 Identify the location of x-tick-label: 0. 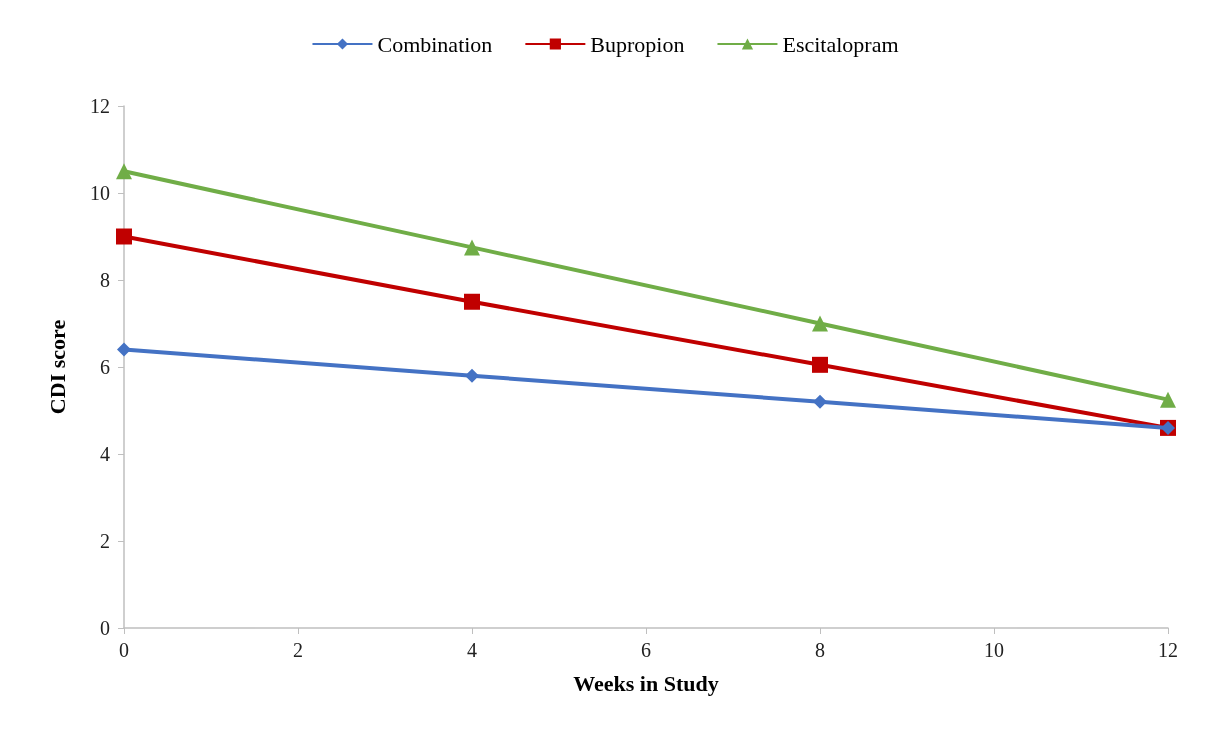
(124, 650).